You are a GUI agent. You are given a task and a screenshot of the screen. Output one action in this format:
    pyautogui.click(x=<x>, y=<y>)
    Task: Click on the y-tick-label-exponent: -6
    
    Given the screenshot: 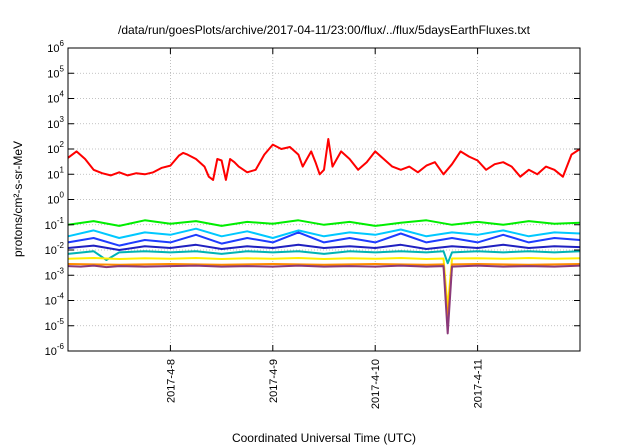 What is the action you would take?
    pyautogui.click(x=61, y=346)
    